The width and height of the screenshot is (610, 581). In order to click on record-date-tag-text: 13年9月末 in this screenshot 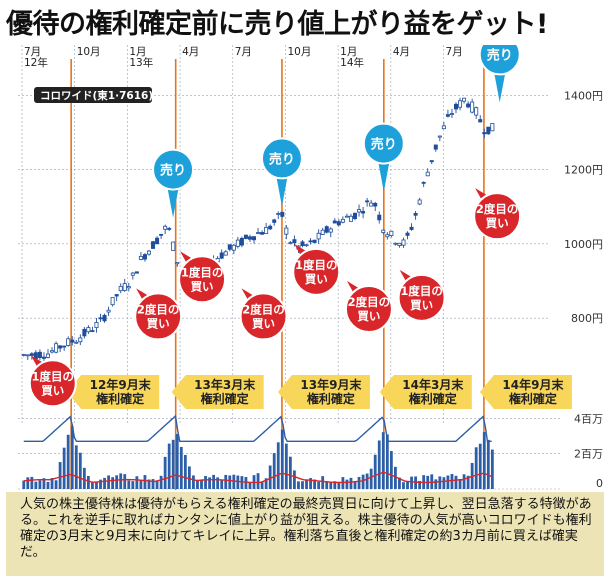, I will do `click(331, 384)`.